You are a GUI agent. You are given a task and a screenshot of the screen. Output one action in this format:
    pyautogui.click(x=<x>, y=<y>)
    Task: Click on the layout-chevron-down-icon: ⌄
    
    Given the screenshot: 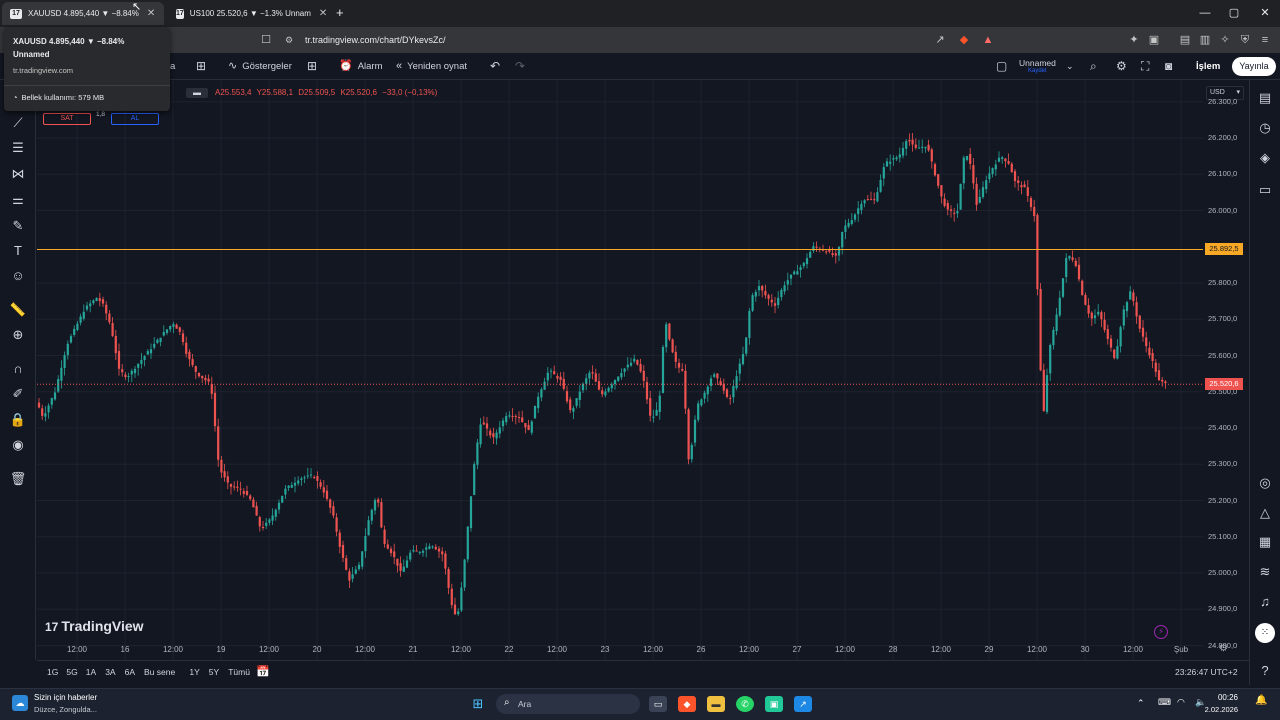 What is the action you would take?
    pyautogui.click(x=1070, y=66)
    